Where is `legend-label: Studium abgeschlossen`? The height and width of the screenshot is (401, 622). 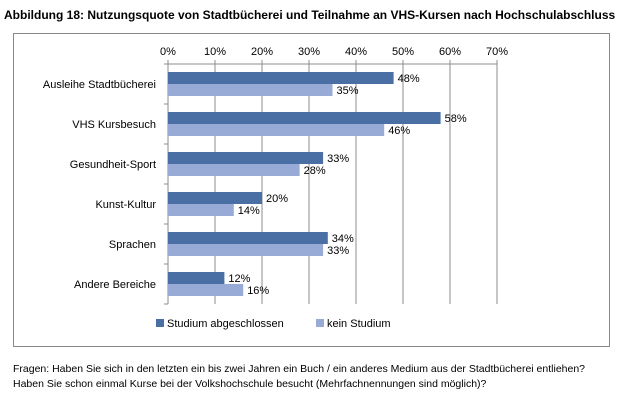 legend-label: Studium abgeschlossen is located at coordinates (225, 324).